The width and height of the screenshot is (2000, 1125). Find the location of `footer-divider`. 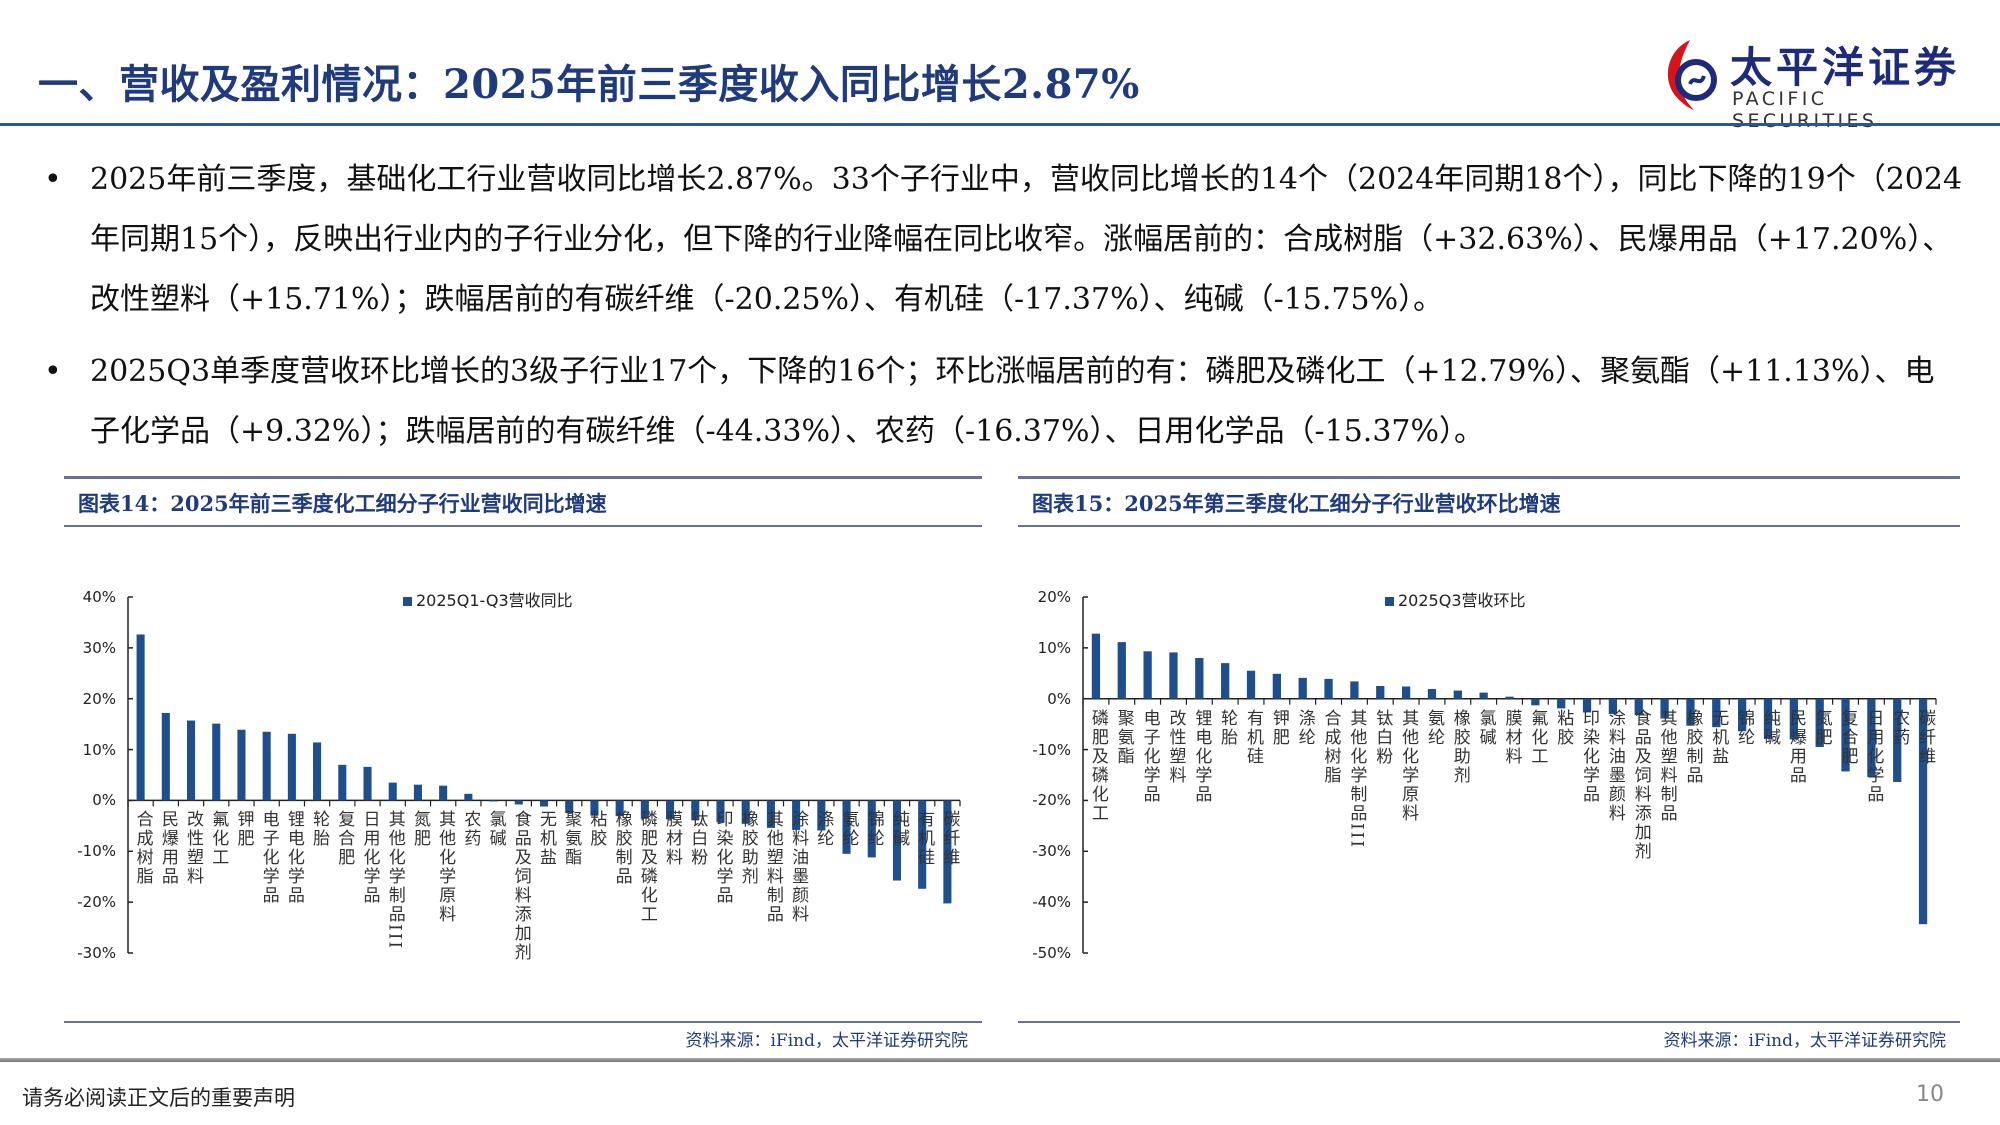

footer-divider is located at coordinates (1000, 1060).